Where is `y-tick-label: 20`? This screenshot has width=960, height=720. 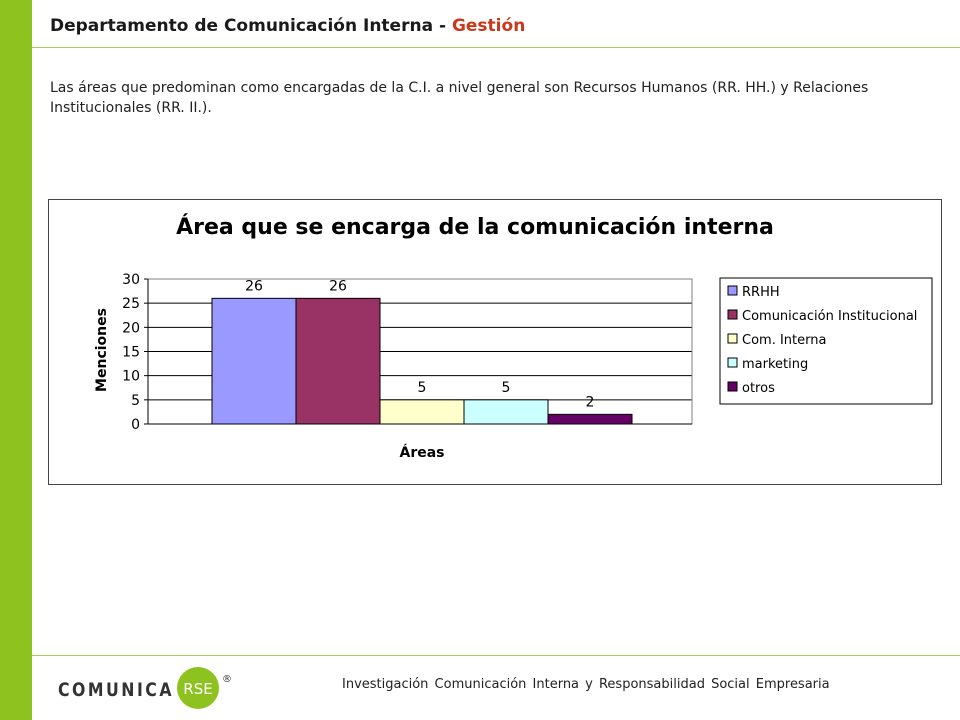 y-tick-label: 20 is located at coordinates (131, 328).